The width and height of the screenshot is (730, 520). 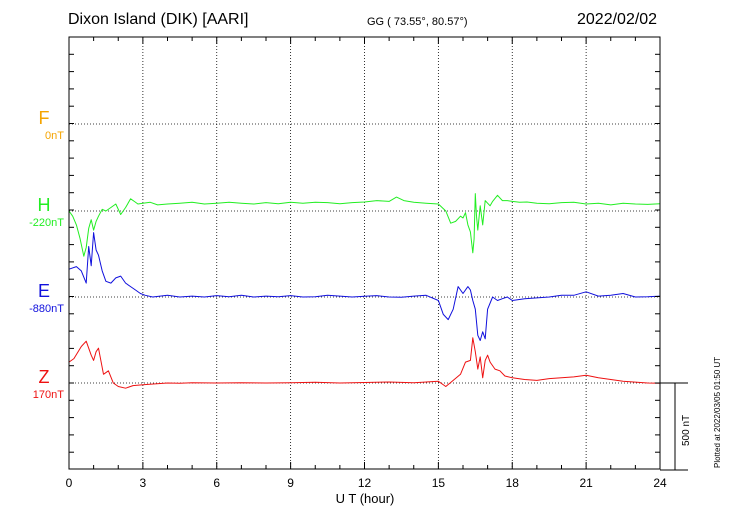 What do you see at coordinates (674, 426) in the screenshot?
I see `scale-bar` at bounding box center [674, 426].